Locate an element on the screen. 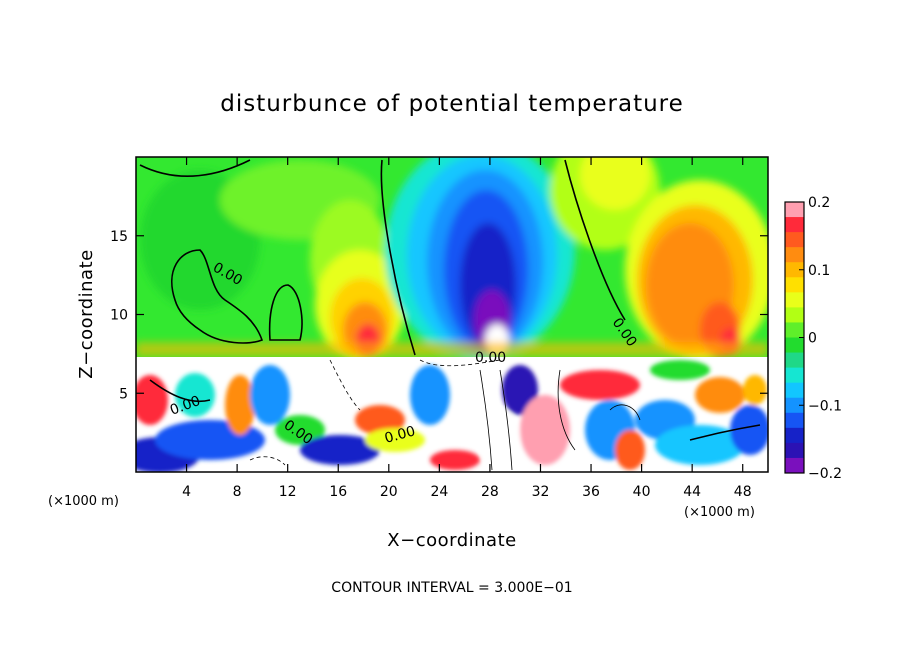  colorbar-ticks: 0.2 0.1 0 −0.1 −0.2 is located at coordinates (820, 338).